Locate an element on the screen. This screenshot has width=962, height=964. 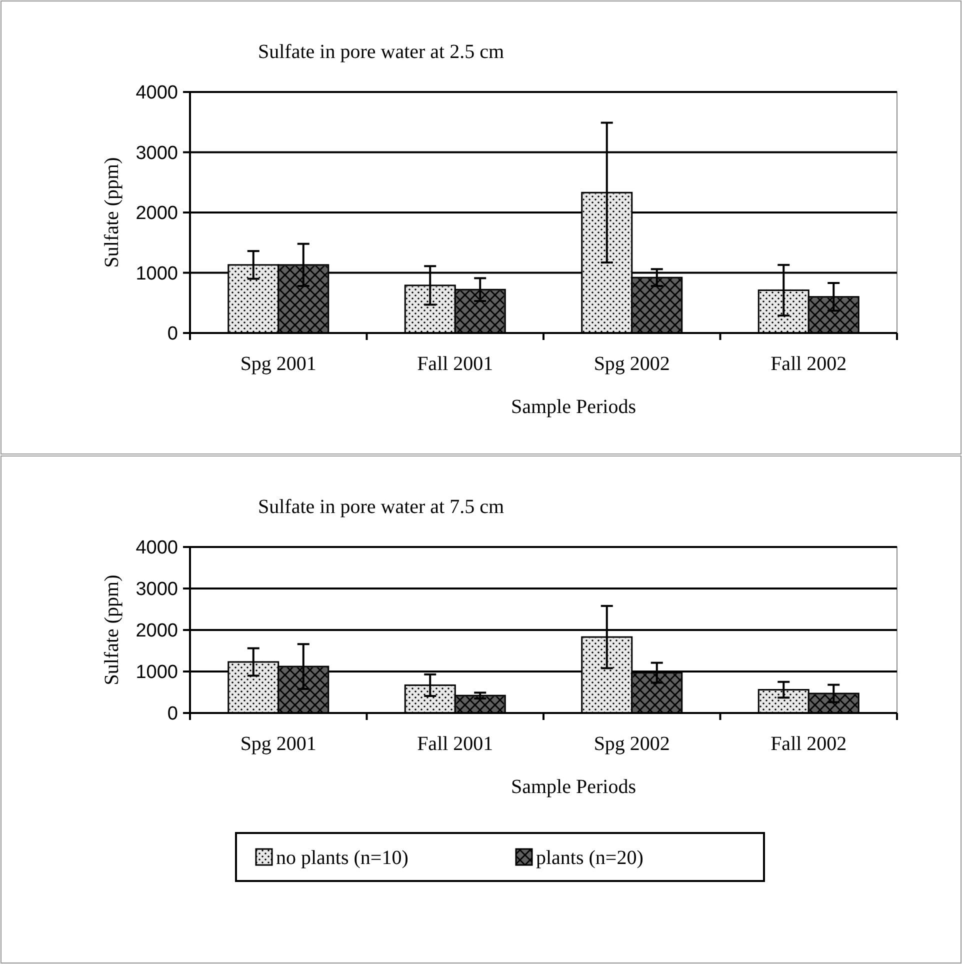
chart-title: Sulfate in pore water at 2.5 cm is located at coordinates (381, 52).